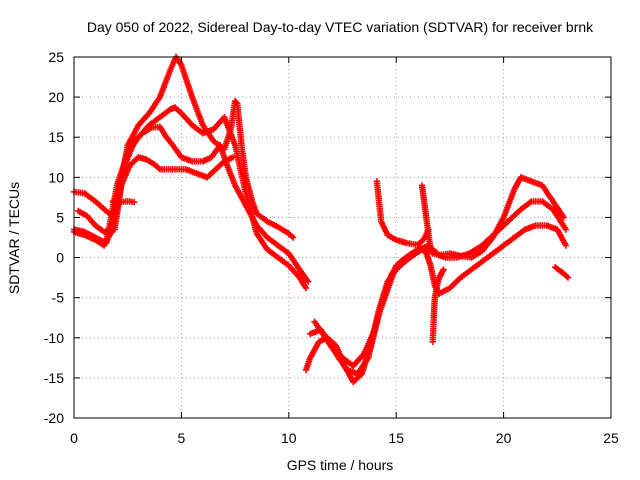 This screenshot has height=480, width=640. I want to click on x-tick-label: 15, so click(396, 438).